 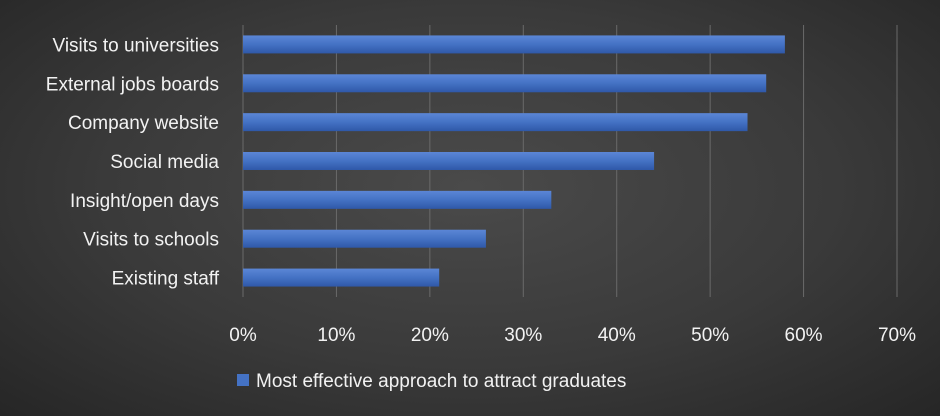 I want to click on category-label: Existing staff, so click(x=166, y=279).